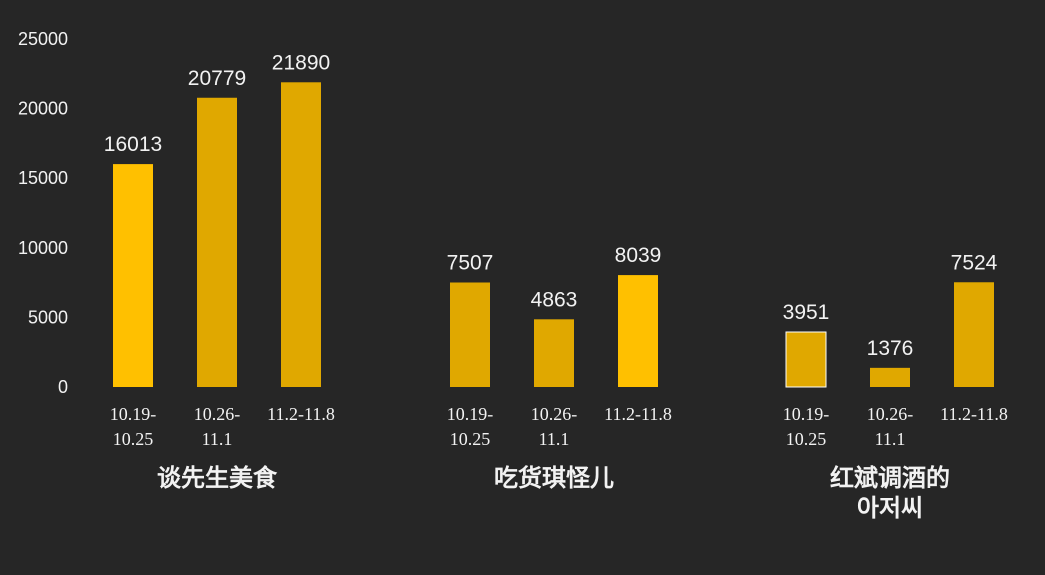  Describe the element at coordinates (890, 348) in the screenshot. I see `data-label: 1376` at that location.